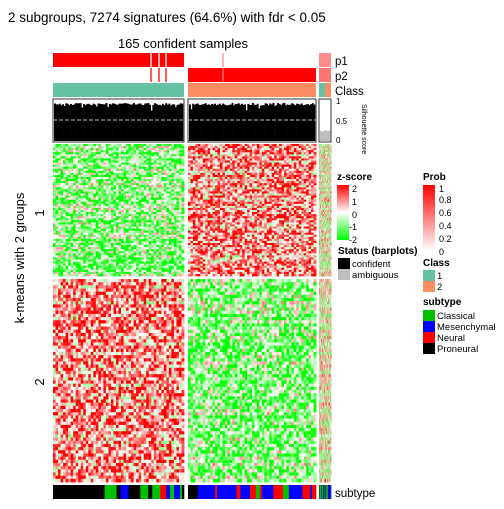 This screenshot has width=504, height=509. What do you see at coordinates (182, 122) in the screenshot?
I see `silhouette-bar-class1` at bounding box center [182, 122].